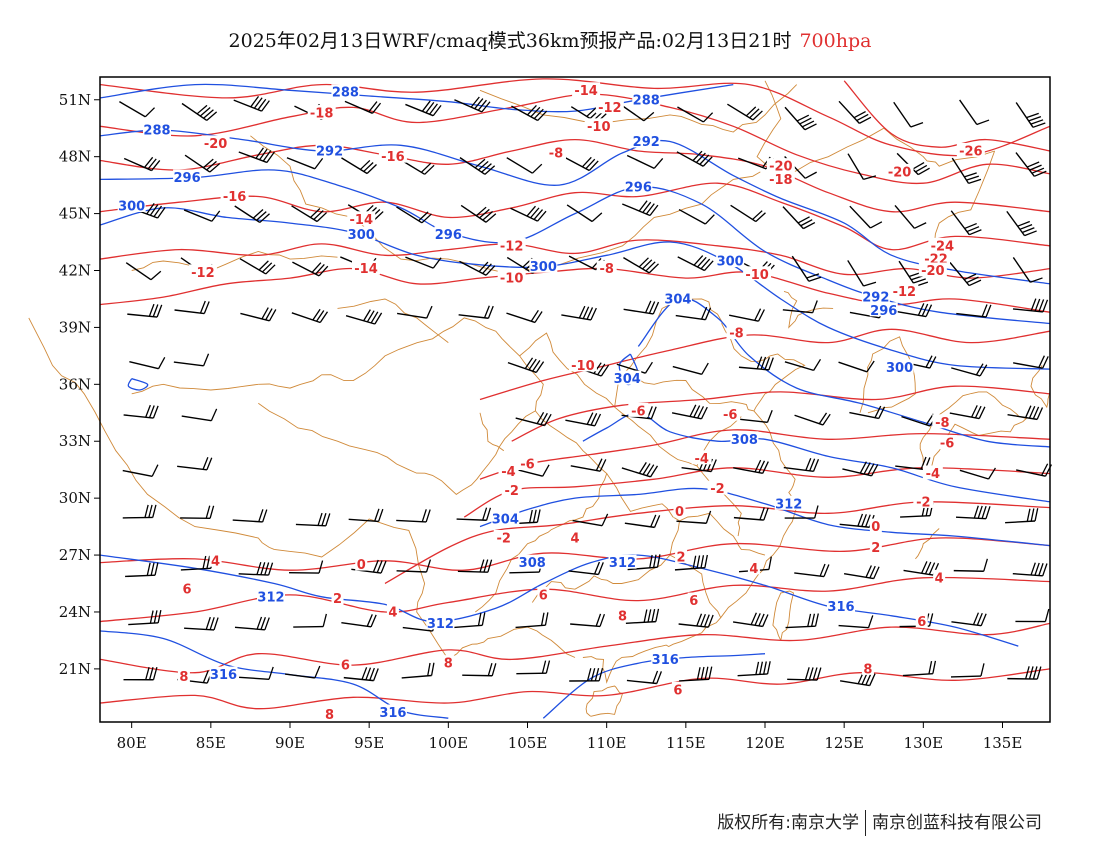 The image size is (1100, 850). Describe the element at coordinates (187, 178) in the screenshot. I see `height-label: 296` at that location.